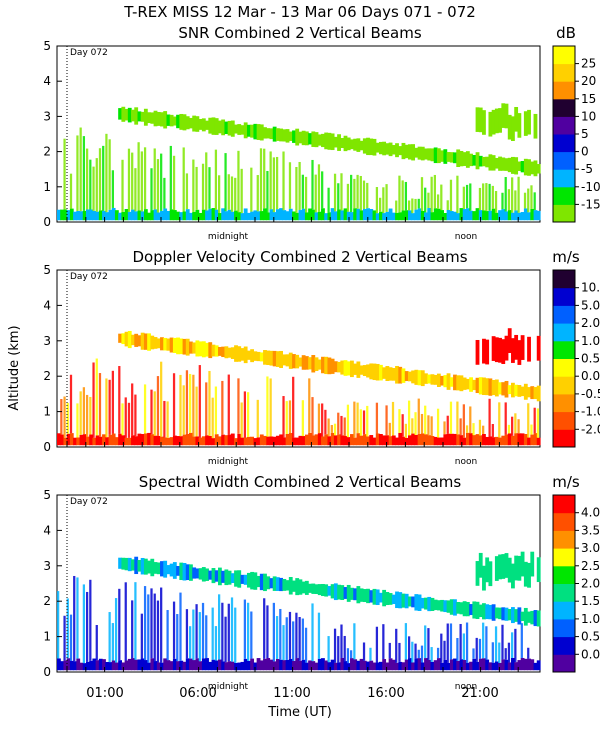  What do you see at coordinates (590, 323) in the screenshot?
I see `colorbar-label: 2.0` at bounding box center [590, 323].